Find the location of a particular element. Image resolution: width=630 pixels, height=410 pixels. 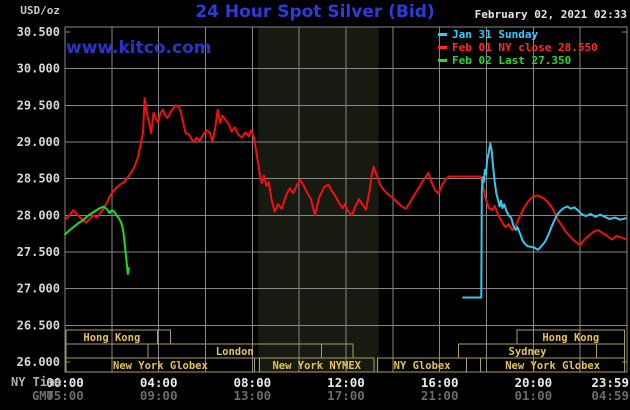

y-axis-label: 27.000 is located at coordinates (38, 289).